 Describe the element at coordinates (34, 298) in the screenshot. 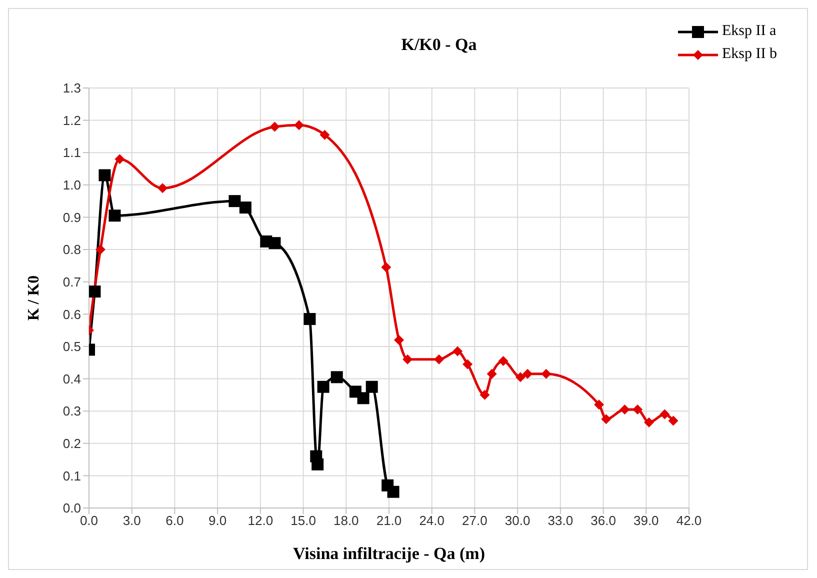

I see `y-axis-title: K / K0` at that location.